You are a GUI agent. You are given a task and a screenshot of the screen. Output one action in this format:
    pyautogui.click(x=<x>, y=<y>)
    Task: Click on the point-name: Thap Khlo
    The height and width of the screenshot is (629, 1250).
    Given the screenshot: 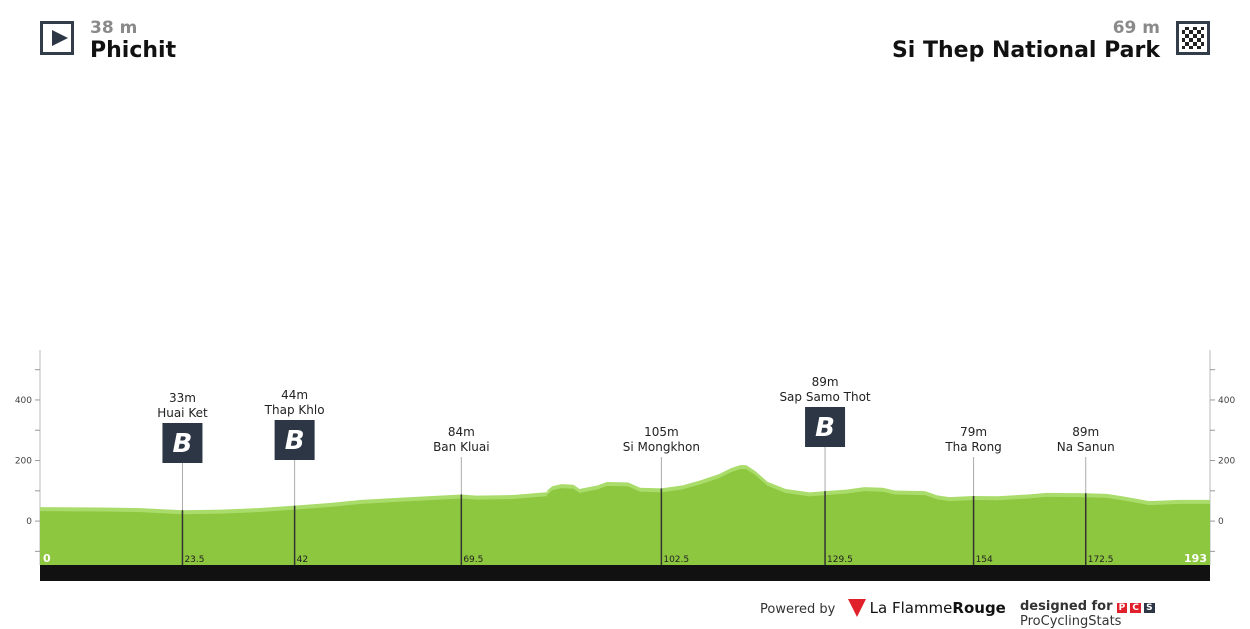 What is the action you would take?
    pyautogui.click(x=294, y=410)
    